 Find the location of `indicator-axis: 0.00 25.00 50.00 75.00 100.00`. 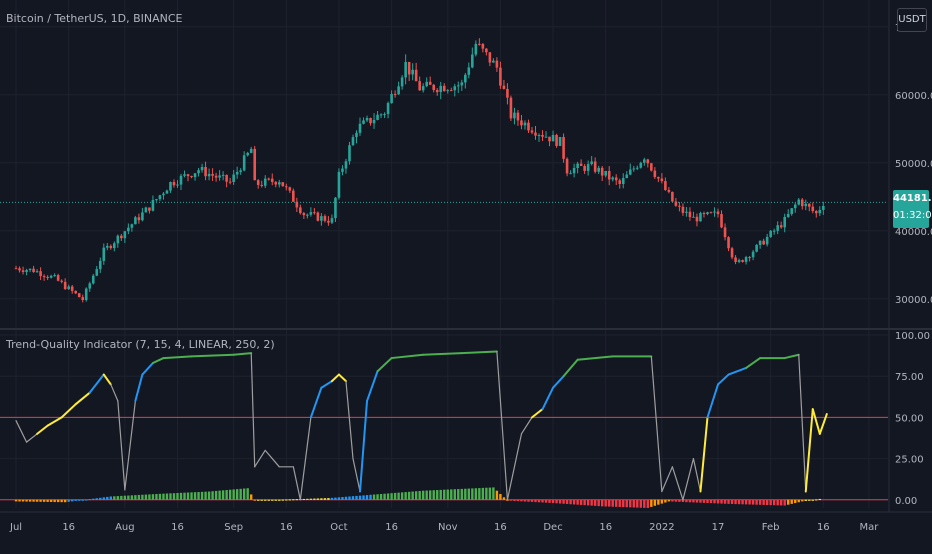

indicator-axis: 0.00 25.00 50.00 75.00 100.00 is located at coordinates (912, 419).